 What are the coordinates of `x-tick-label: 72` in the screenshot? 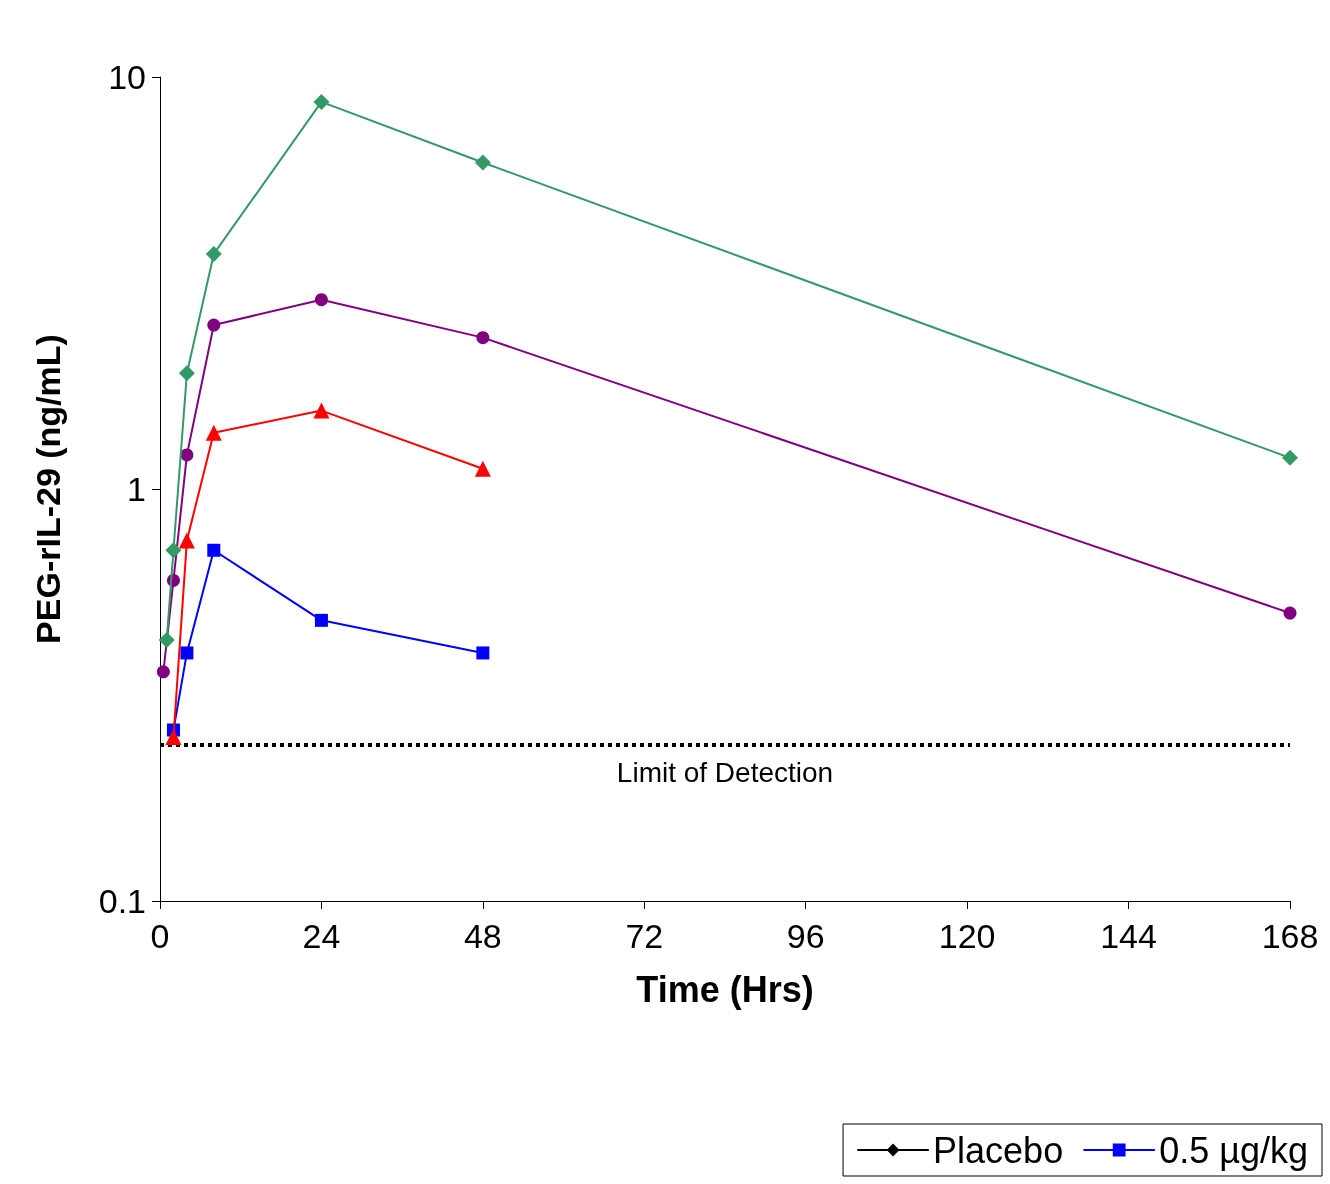 It's located at (644, 936).